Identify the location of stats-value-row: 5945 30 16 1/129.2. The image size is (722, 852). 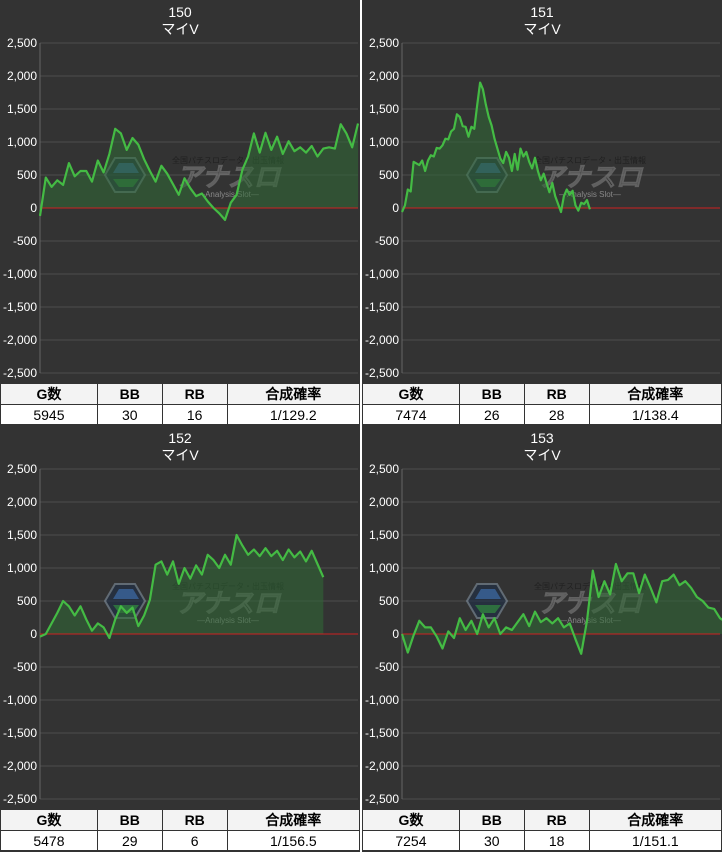
(180, 414).